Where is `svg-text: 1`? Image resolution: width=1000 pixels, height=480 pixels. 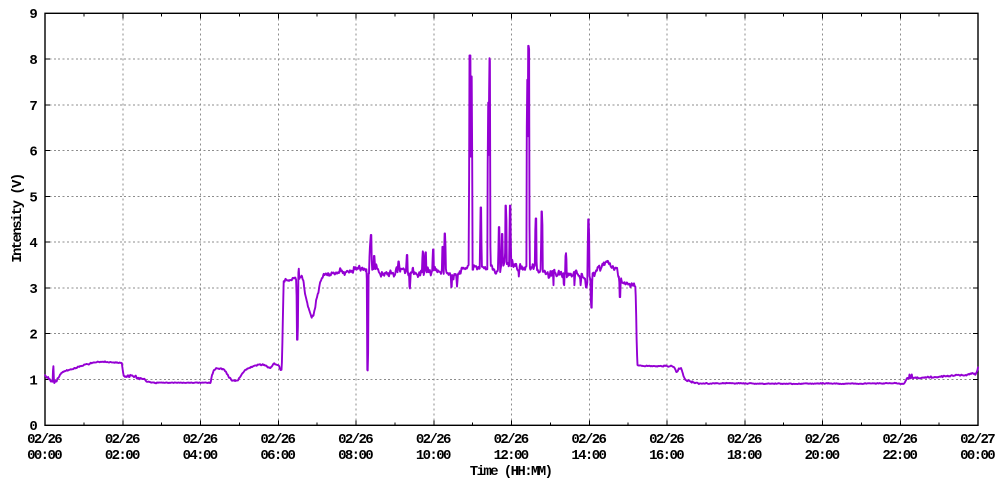
svg-text: 1 is located at coordinates (33, 381).